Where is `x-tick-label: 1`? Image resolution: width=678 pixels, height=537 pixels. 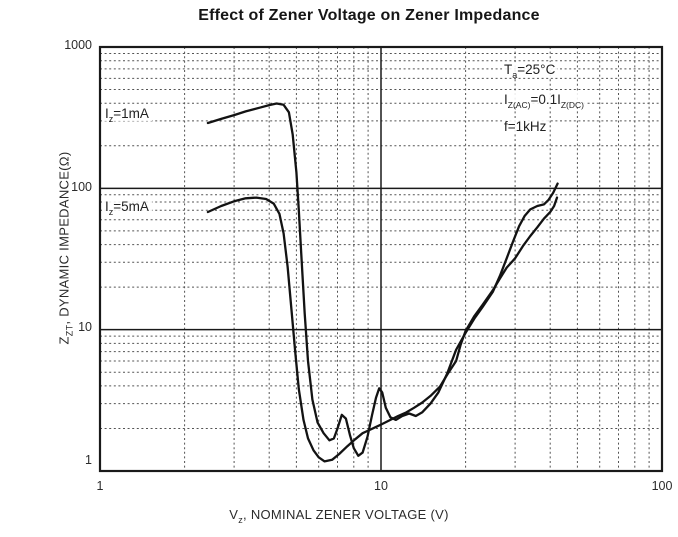
x-tick-label: 1 is located at coordinates (100, 486).